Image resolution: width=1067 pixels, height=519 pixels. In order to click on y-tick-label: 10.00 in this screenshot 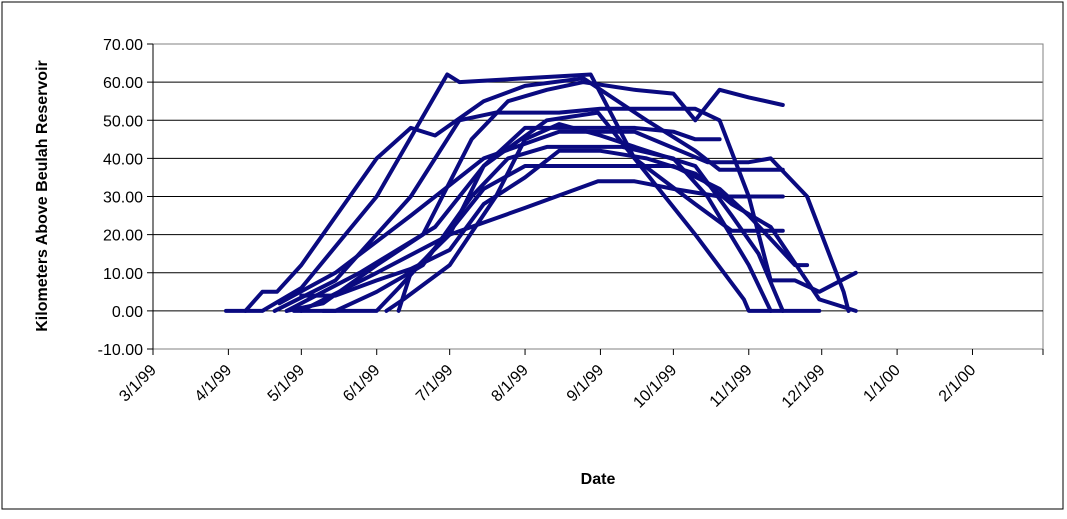, I will do `click(123, 274)`.